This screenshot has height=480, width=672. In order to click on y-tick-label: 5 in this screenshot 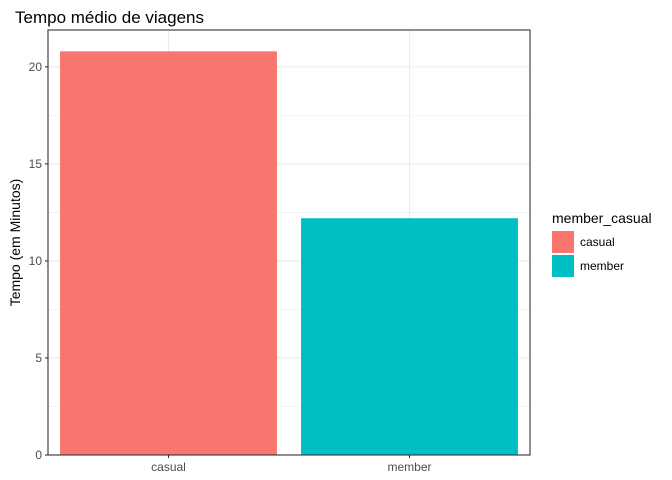, I will do `click(38, 358)`.